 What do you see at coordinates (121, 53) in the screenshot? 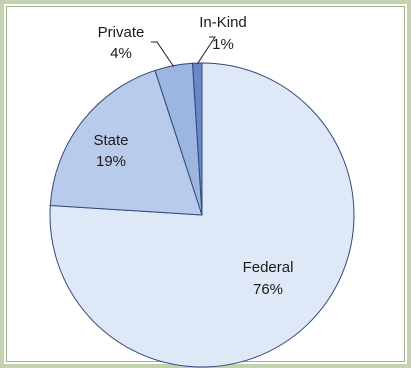
I see `slice-value-private: 4%` at bounding box center [121, 53].